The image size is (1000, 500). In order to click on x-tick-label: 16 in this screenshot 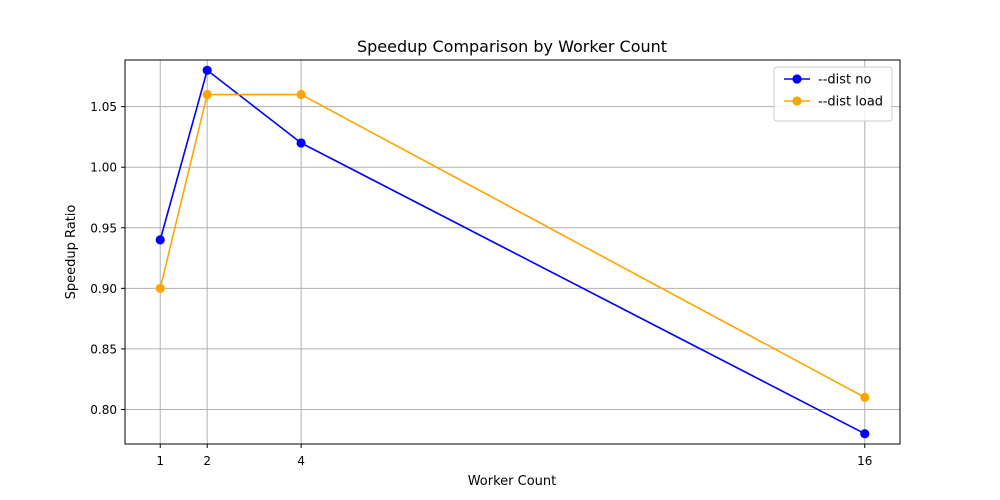, I will do `click(864, 461)`.